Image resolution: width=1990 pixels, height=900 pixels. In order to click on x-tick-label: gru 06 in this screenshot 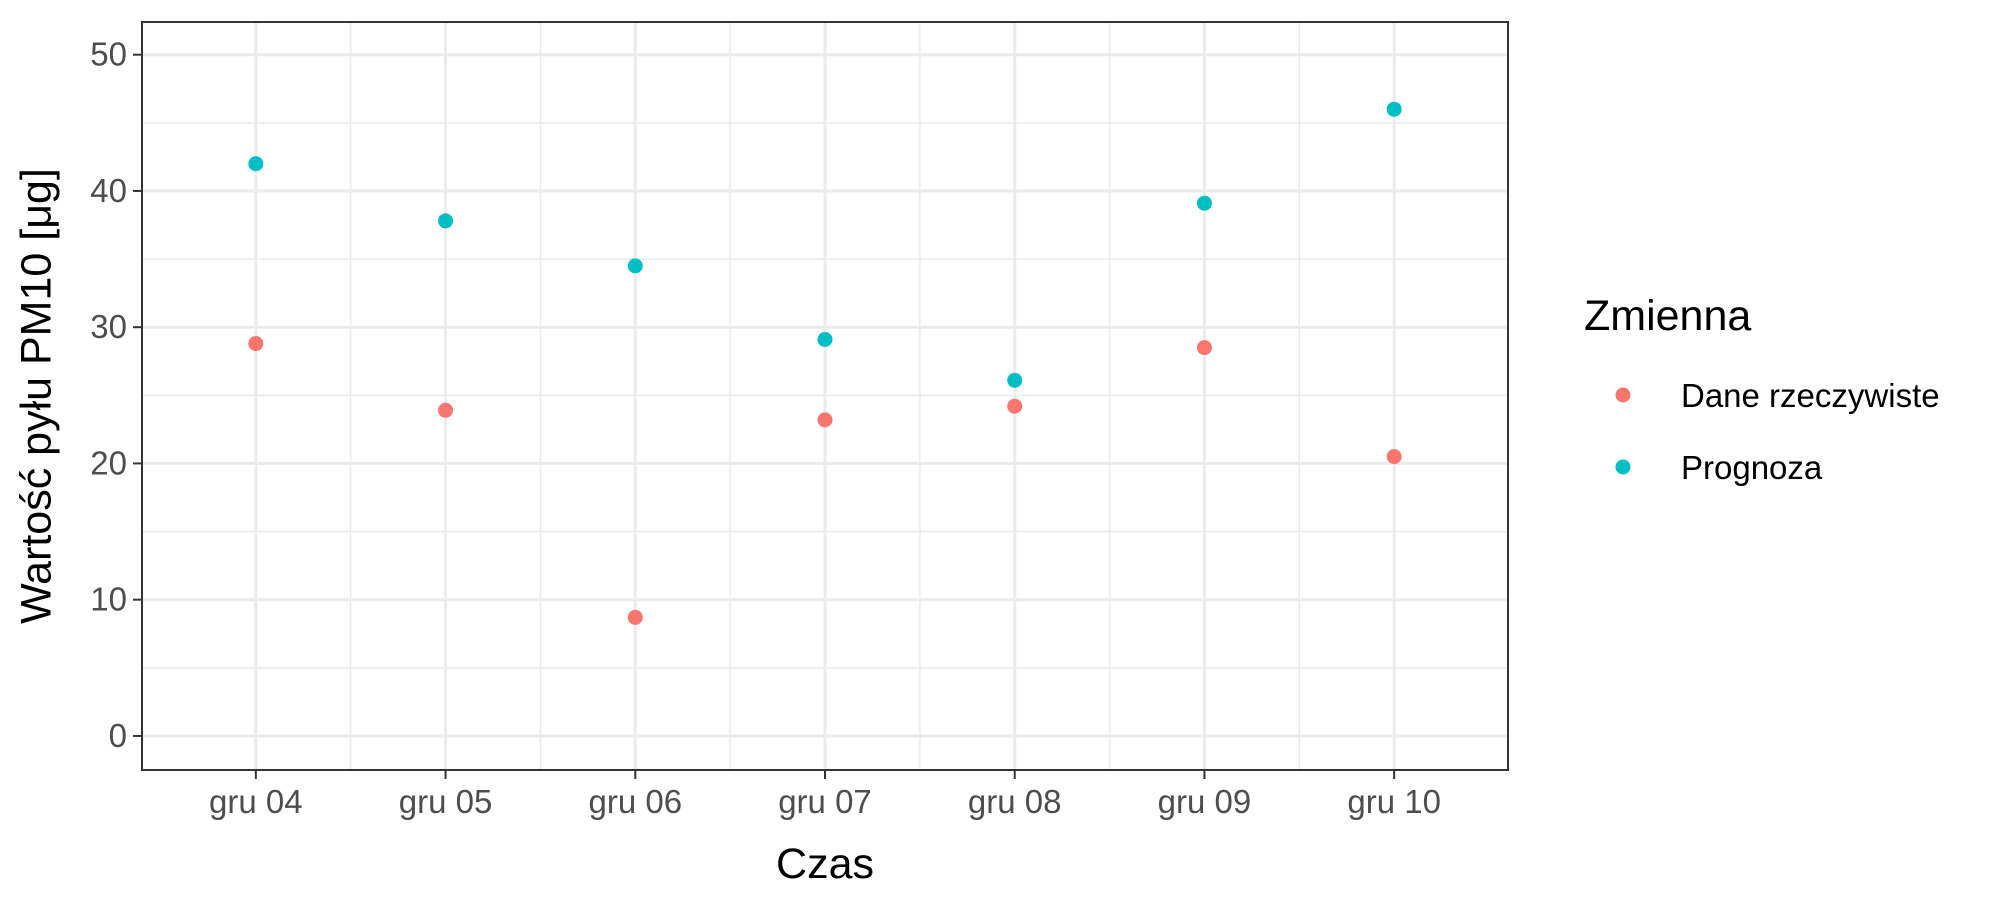, I will do `click(635, 801)`.